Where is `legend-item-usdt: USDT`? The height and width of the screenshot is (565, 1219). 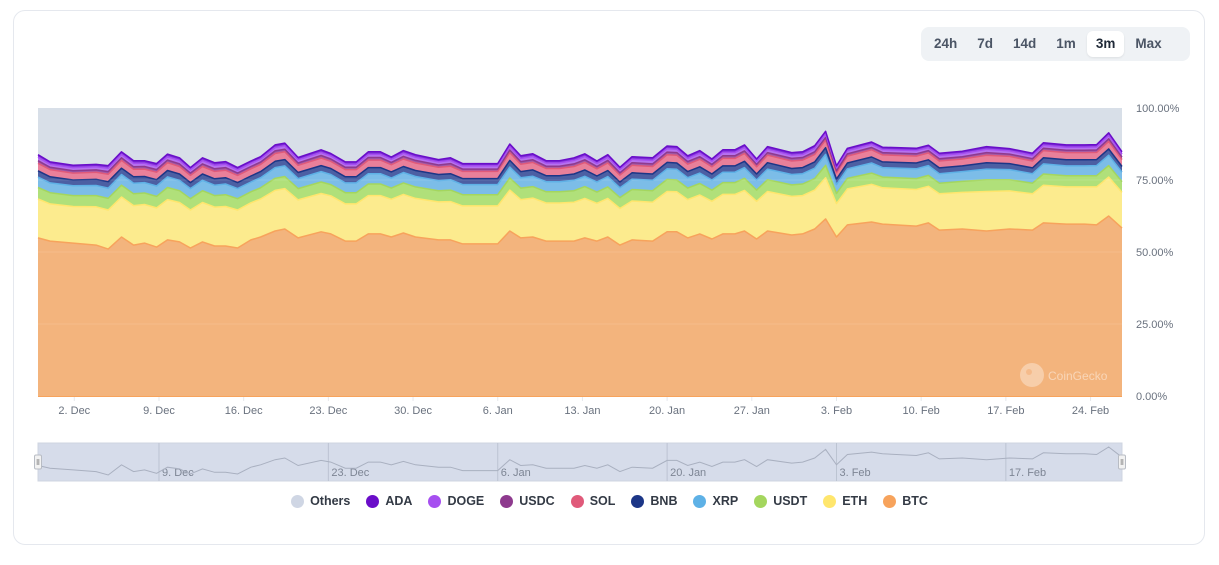 legend-item-usdt: USDT is located at coordinates (780, 501).